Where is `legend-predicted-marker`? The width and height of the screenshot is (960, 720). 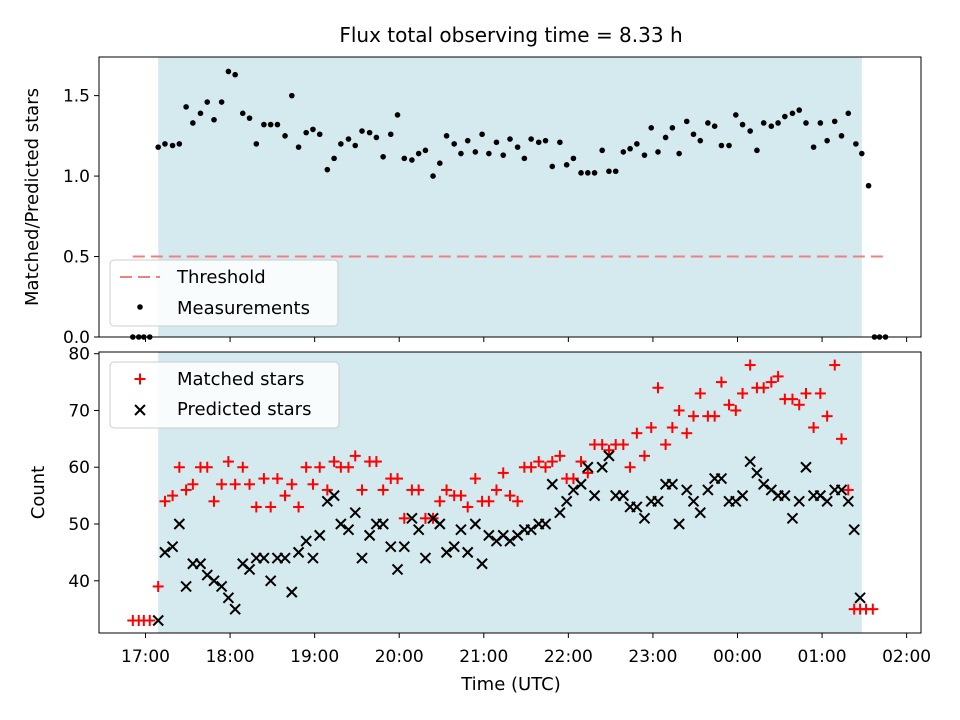
legend-predicted-marker is located at coordinates (140, 410).